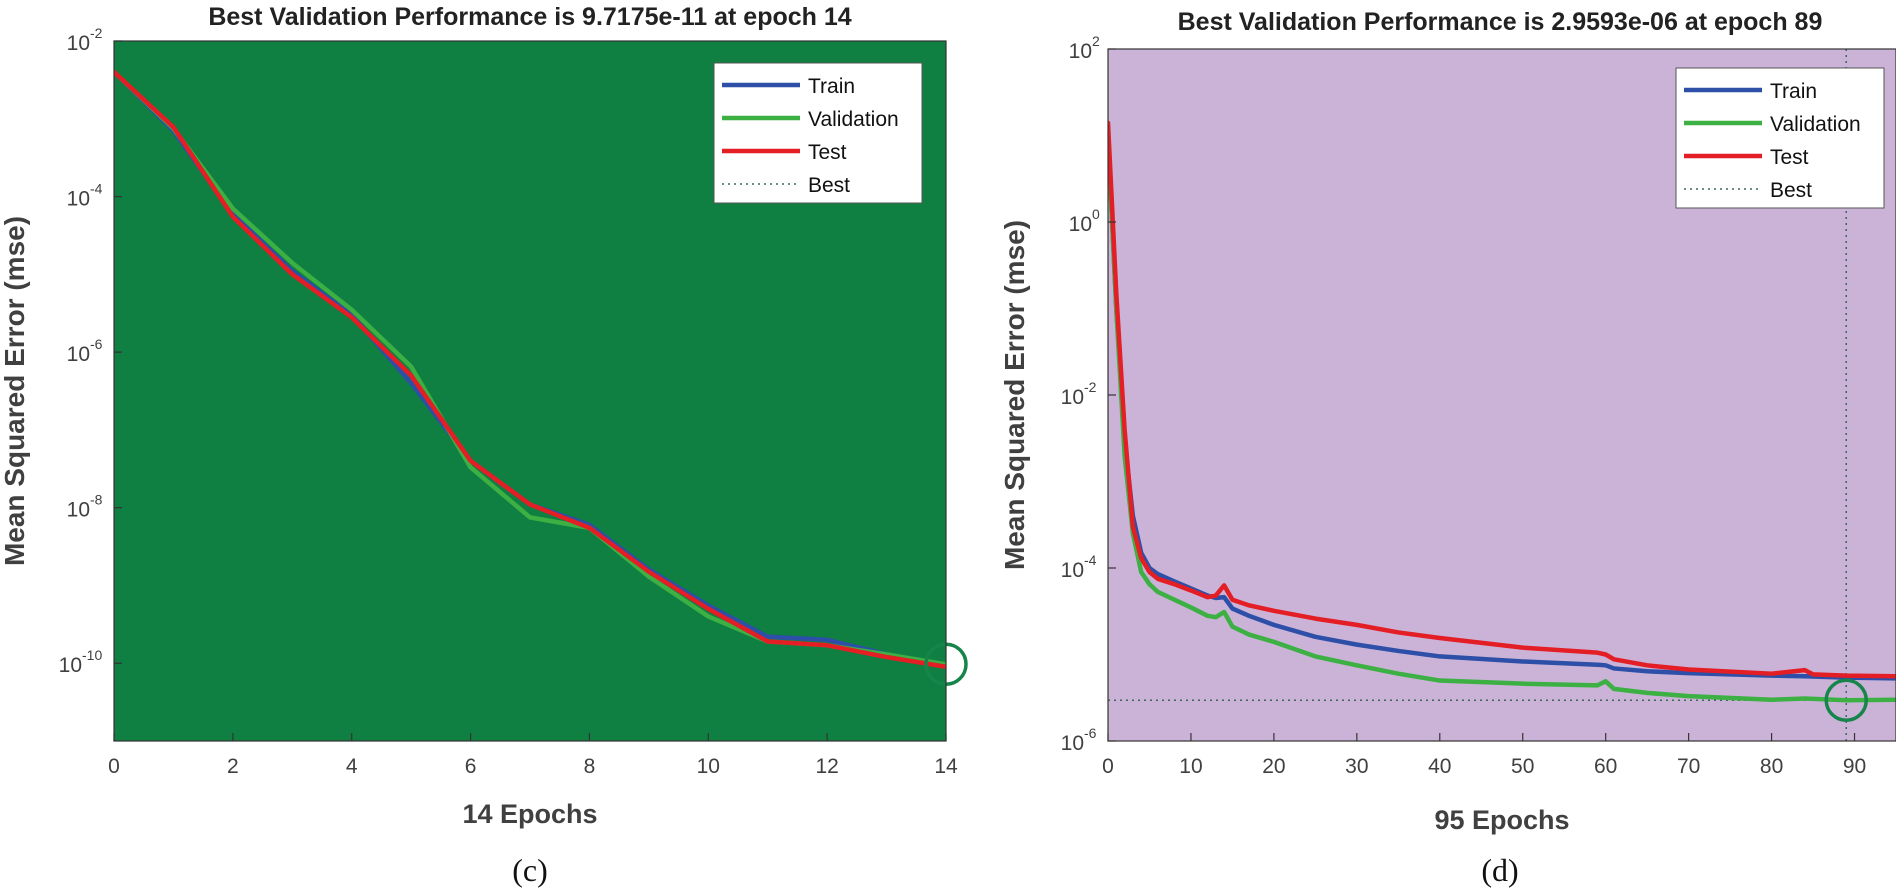 This screenshot has height=891, width=1896. Describe the element at coordinates (590, 766) in the screenshot. I see `x-tick-label: 8` at that location.